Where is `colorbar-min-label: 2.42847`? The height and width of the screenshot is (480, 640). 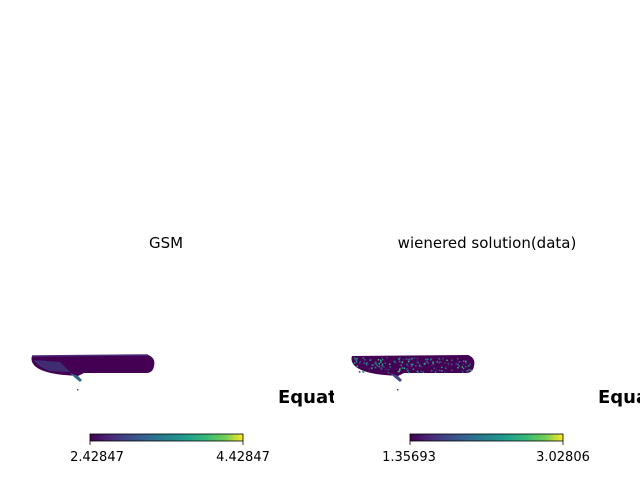
colorbar-min-label: 2.42847 is located at coordinates (97, 457).